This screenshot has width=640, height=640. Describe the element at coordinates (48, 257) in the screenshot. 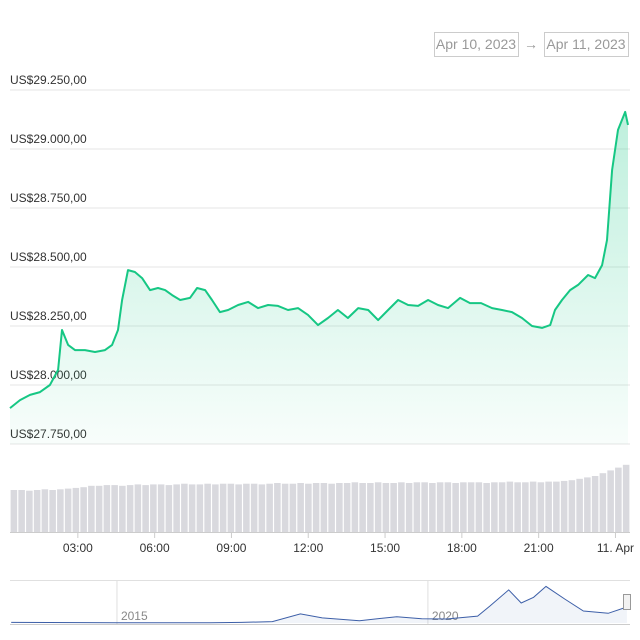

I see `y-tick-label: US$28.500,00` at that location.